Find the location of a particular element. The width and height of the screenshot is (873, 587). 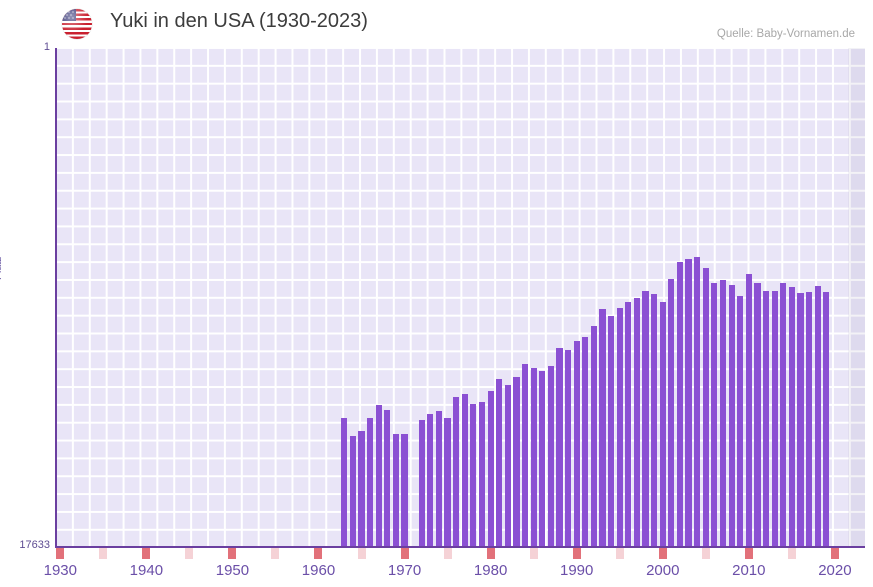

x-axis-label-2010: 2010 is located at coordinates (749, 570).